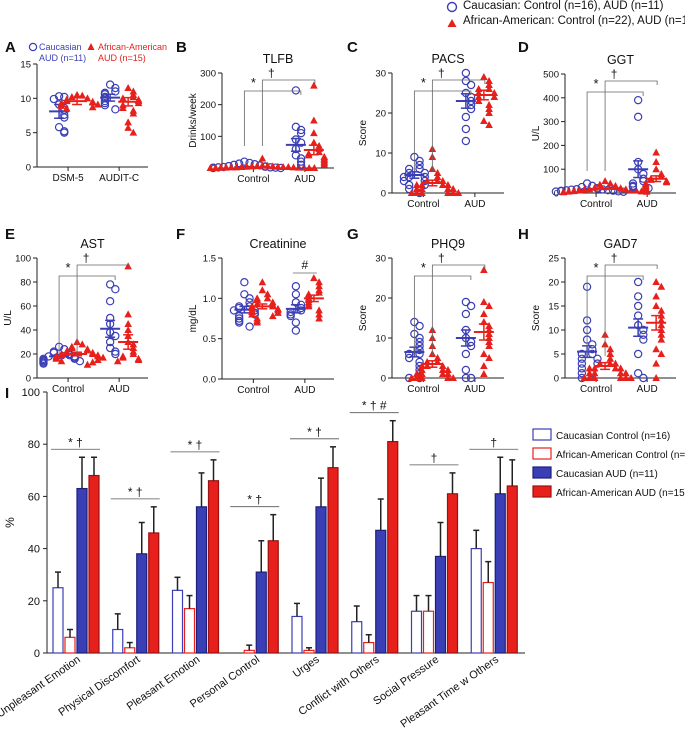 This screenshot has width=685, height=741. I want to click on y-tick-label-D: 200, so click(551, 146).